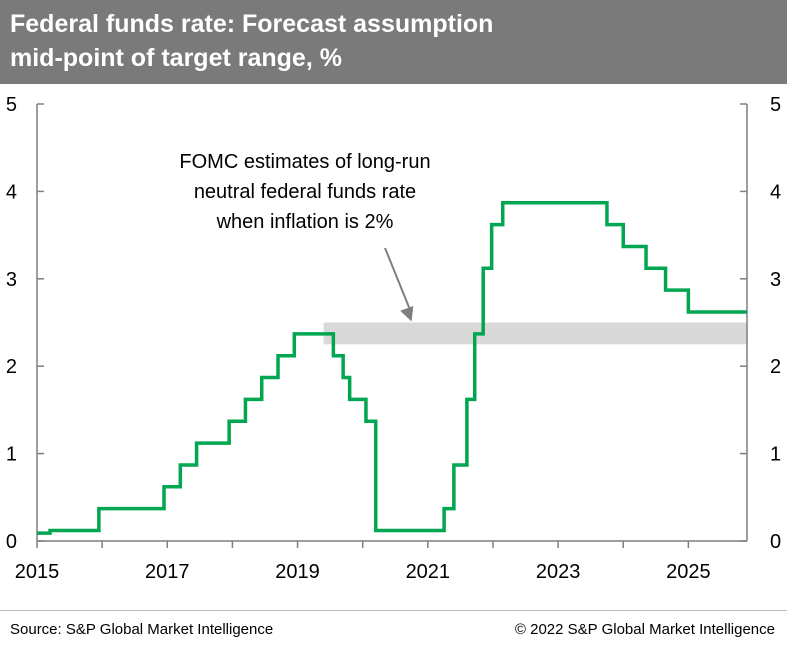 The height and width of the screenshot is (651, 787). What do you see at coordinates (558, 572) in the screenshot?
I see `x-tick-label: 2023` at bounding box center [558, 572].